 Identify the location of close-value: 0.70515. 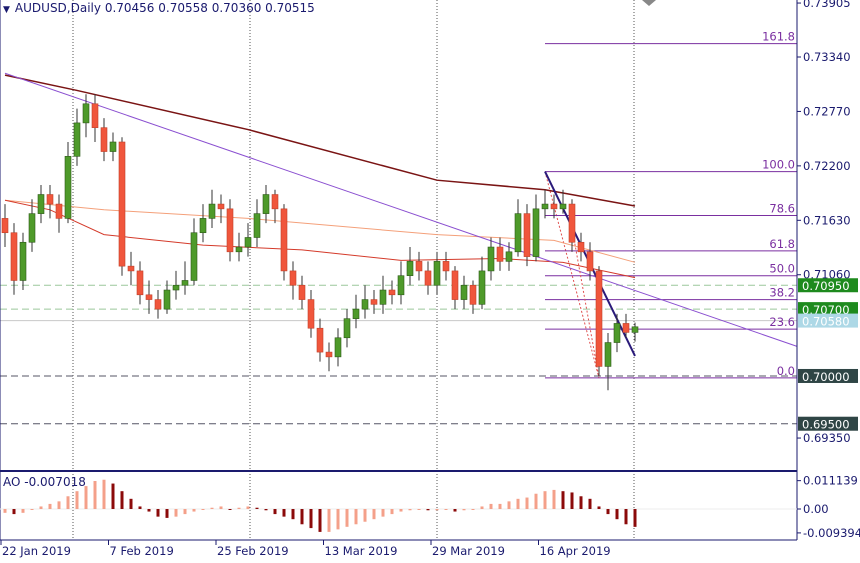
(290, 8).